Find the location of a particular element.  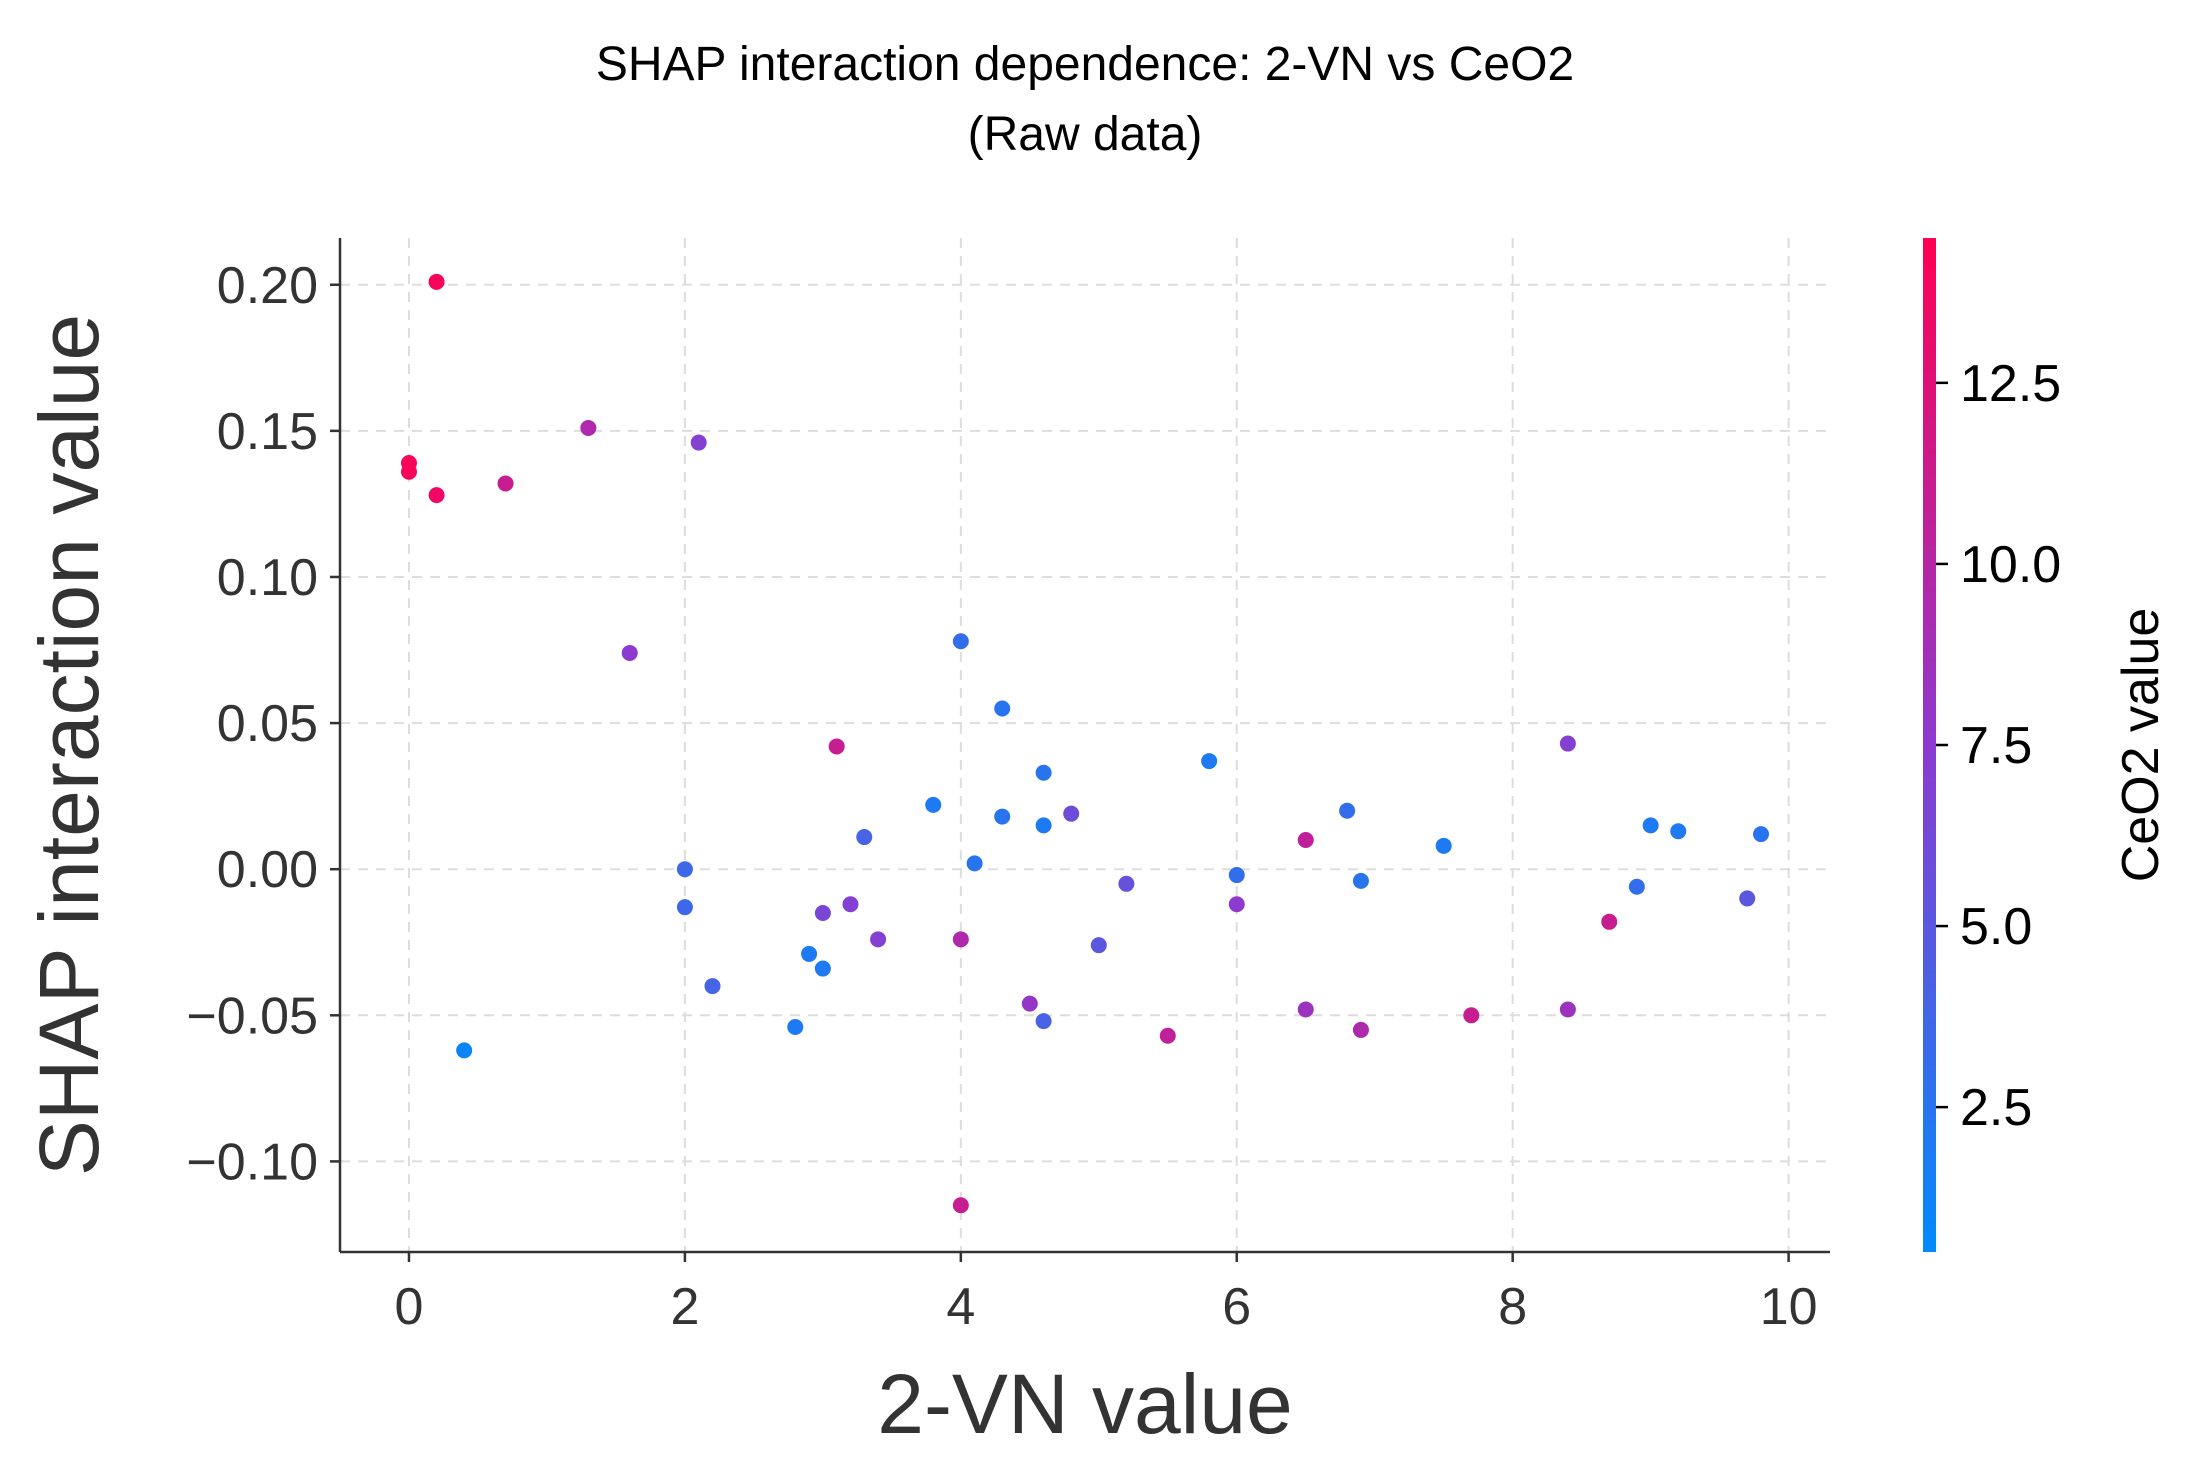

x-tick-label-4: 8 is located at coordinates (1512, 1307).